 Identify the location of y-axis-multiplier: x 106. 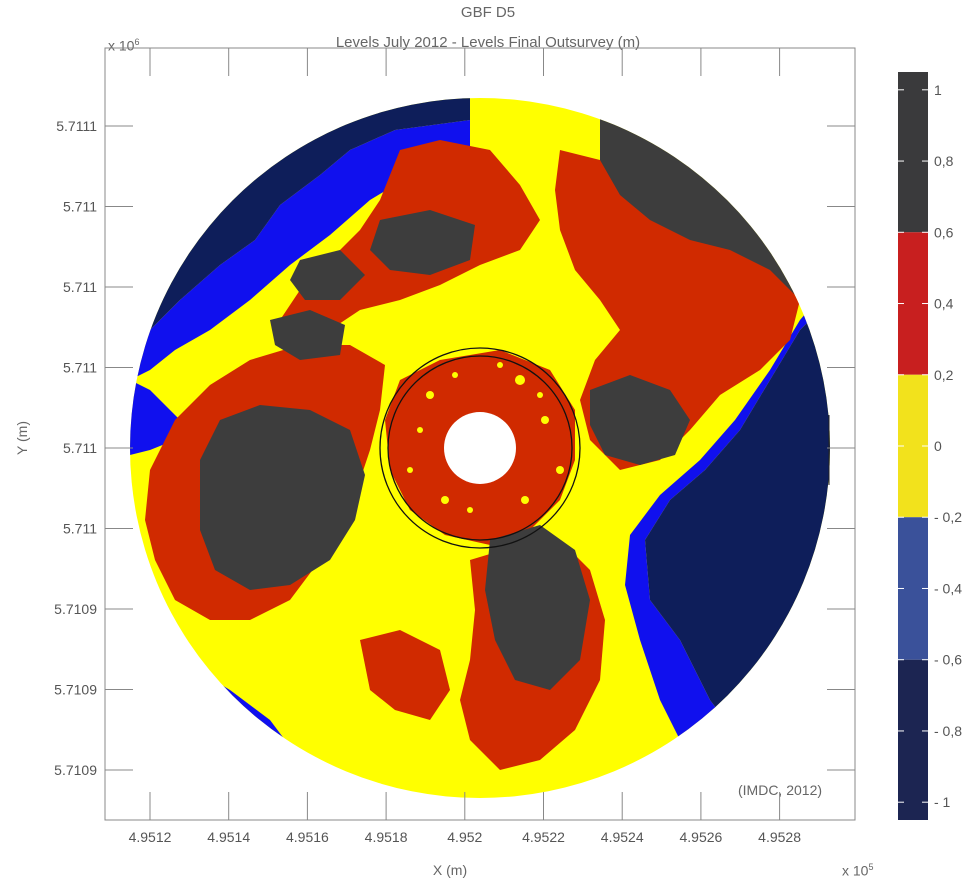
(123, 45).